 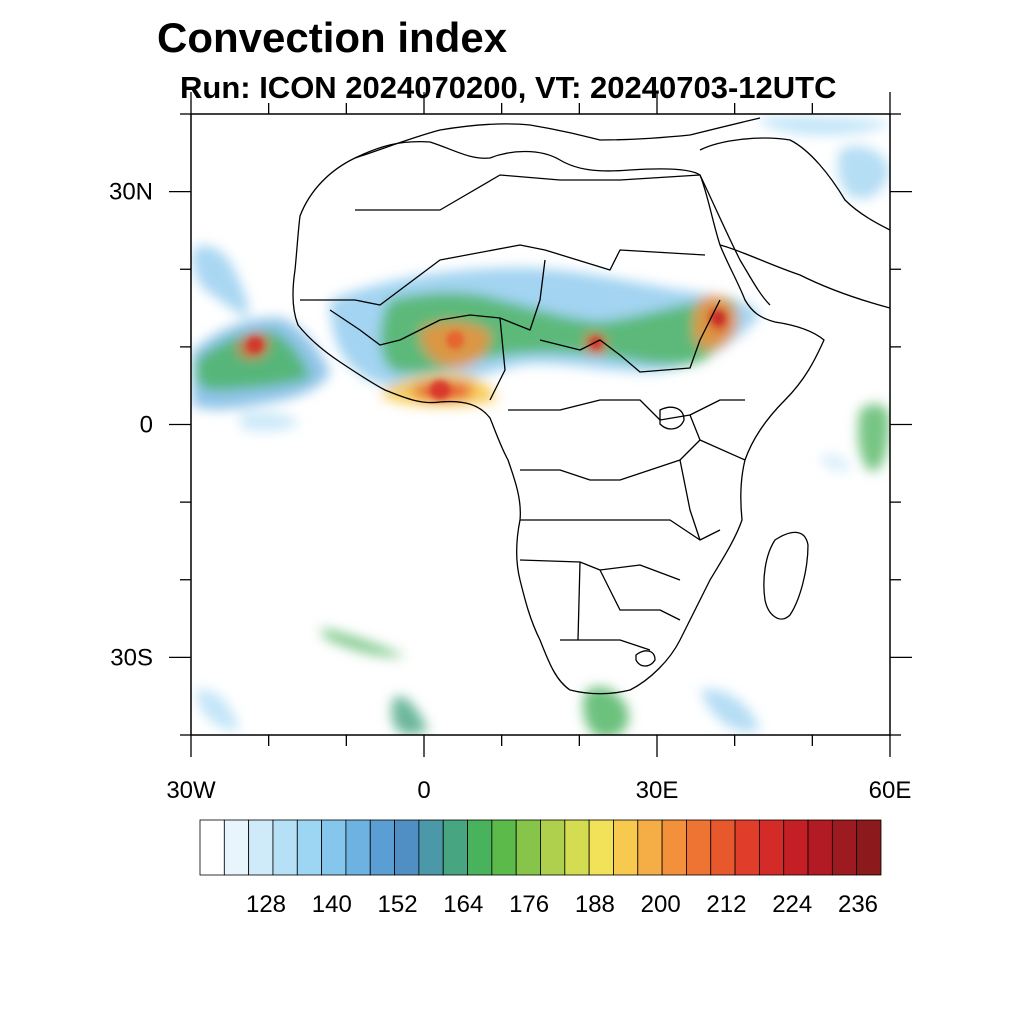 I want to click on border-congo, so click(x=604, y=440).